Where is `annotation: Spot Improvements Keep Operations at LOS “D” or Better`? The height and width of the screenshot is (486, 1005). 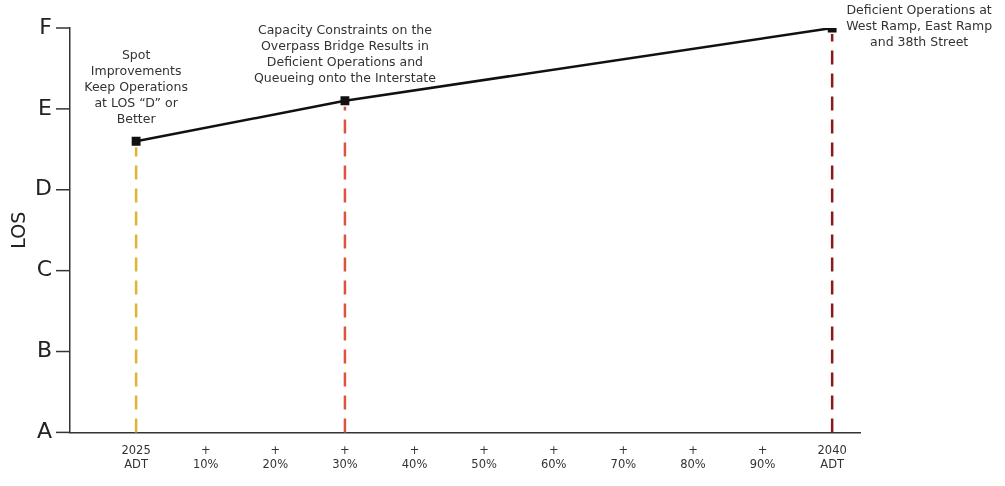
annotation: Spot Improvements Keep Operations at LOS “D” or Better is located at coordinates (136, 86).